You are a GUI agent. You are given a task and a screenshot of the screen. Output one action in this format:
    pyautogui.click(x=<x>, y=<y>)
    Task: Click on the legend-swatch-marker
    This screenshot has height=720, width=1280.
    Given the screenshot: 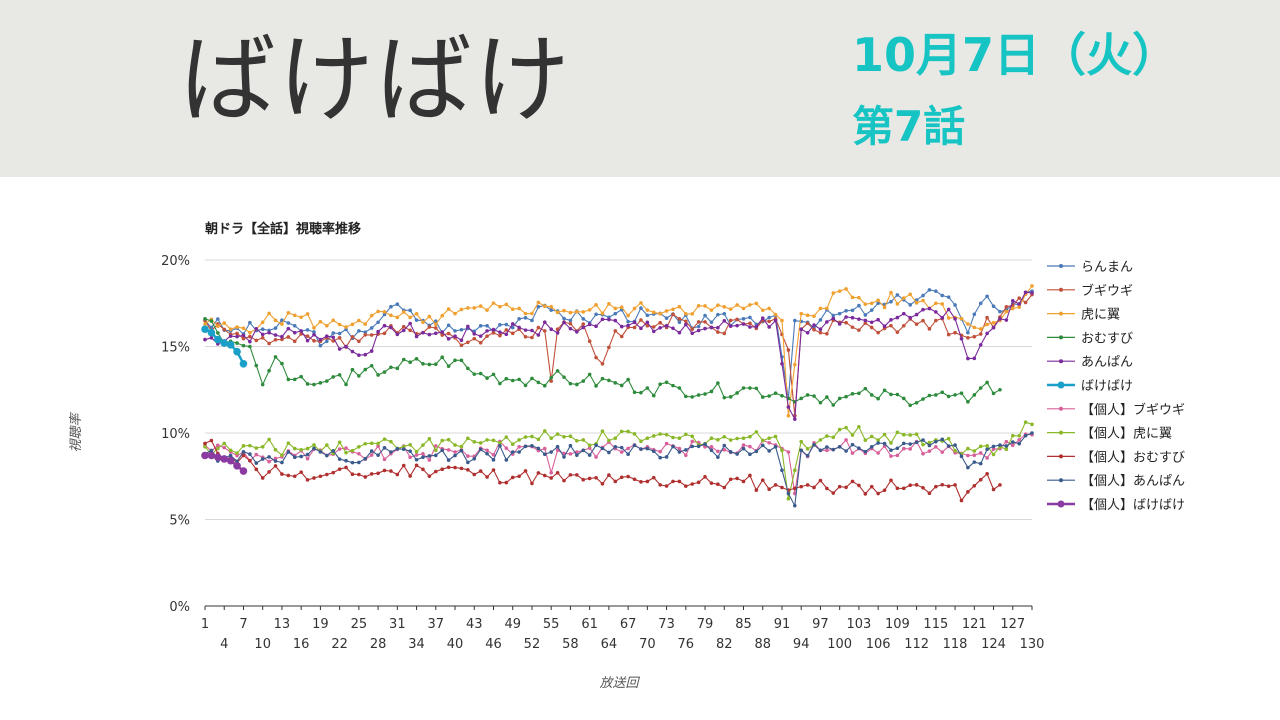 What is the action you would take?
    pyautogui.click(x=1061, y=313)
    